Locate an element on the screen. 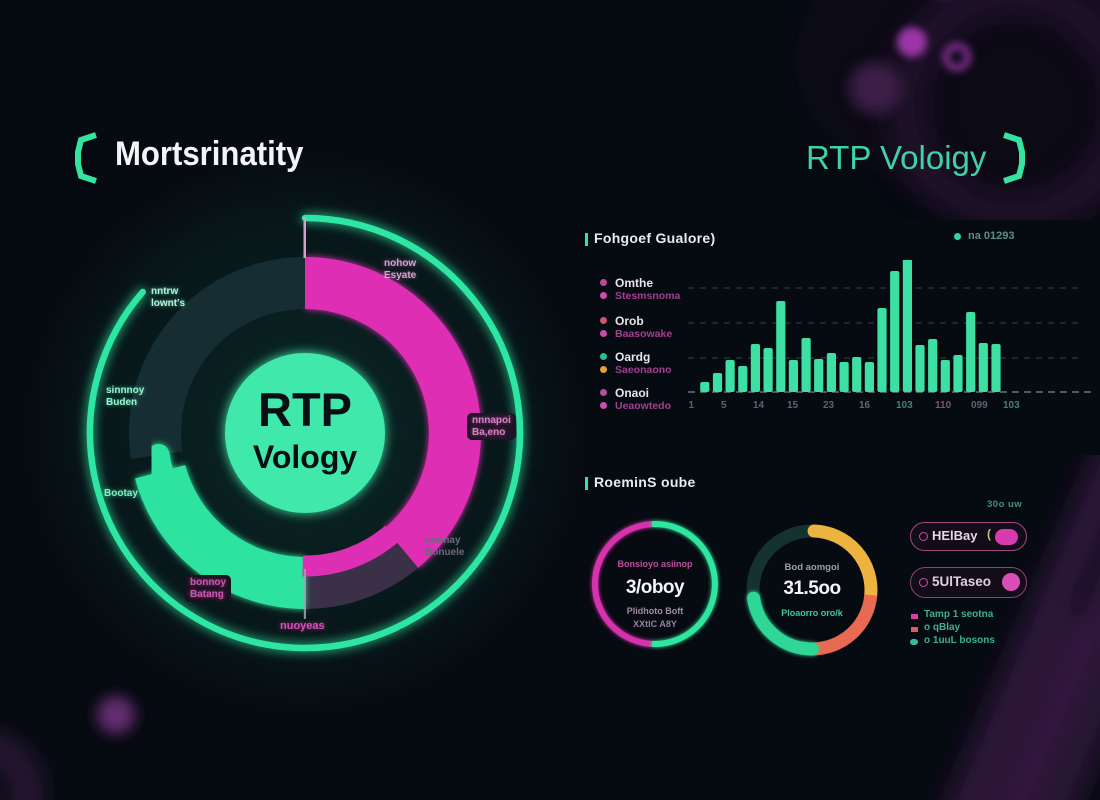 The height and width of the screenshot is (800, 1100). svg-text: 15 is located at coordinates (793, 405).